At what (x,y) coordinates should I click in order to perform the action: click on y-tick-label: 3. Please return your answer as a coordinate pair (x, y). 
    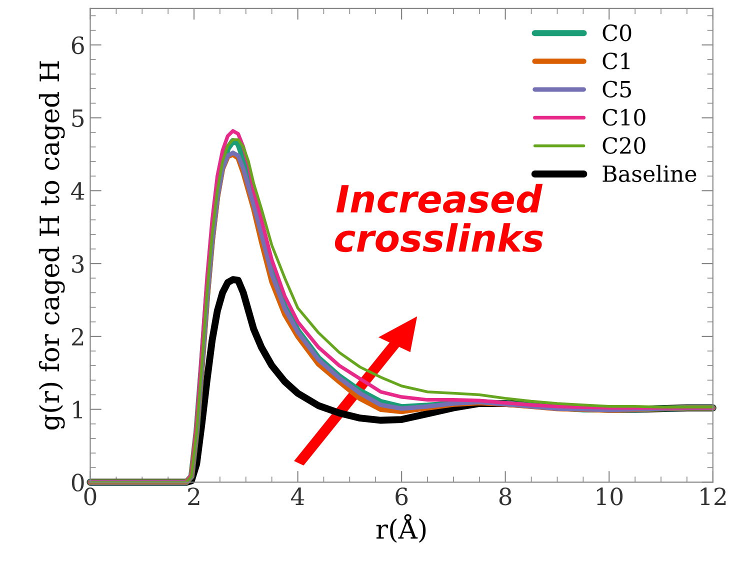
    Looking at the image, I should click on (78, 264).